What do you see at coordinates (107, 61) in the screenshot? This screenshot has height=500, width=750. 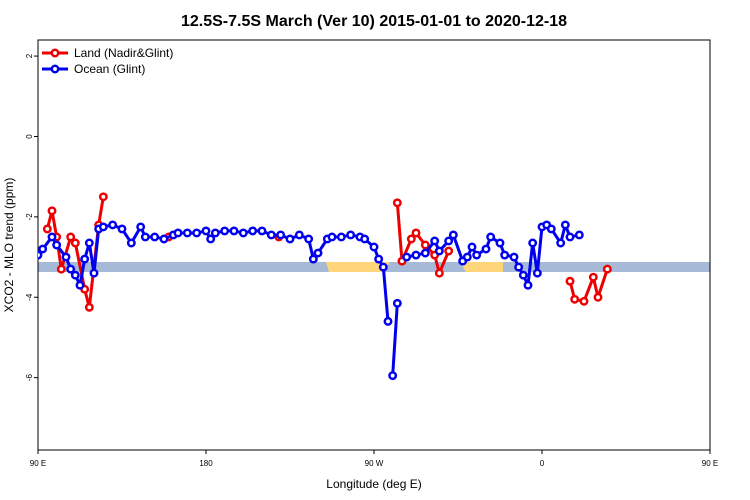 I see `legend: Land (Nadir&Glint) Ocean (Glint)` at bounding box center [107, 61].